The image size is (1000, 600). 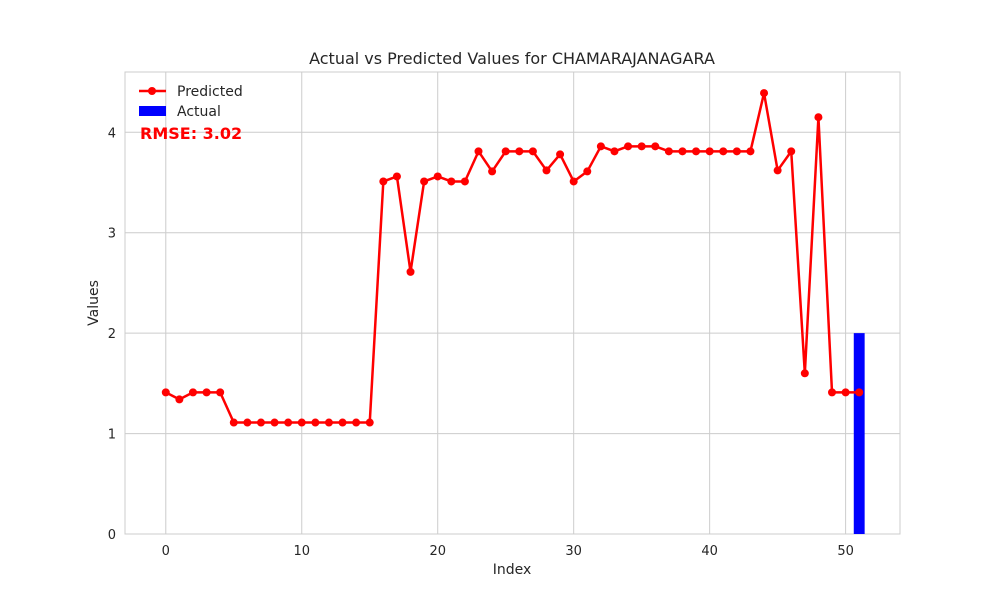 What do you see at coordinates (512, 570) in the screenshot?
I see `x-axis-label: Index` at bounding box center [512, 570].